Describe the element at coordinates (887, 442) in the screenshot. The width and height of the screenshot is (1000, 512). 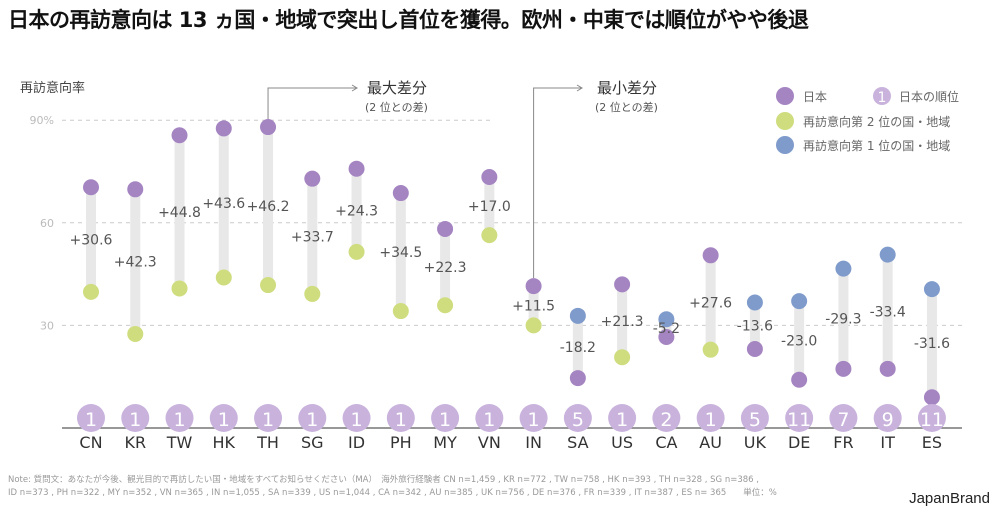
I see `x-tick-label: IT` at that location.